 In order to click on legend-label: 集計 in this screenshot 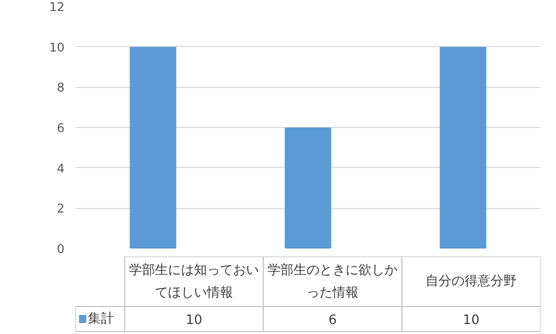, I will do `click(101, 319)`.